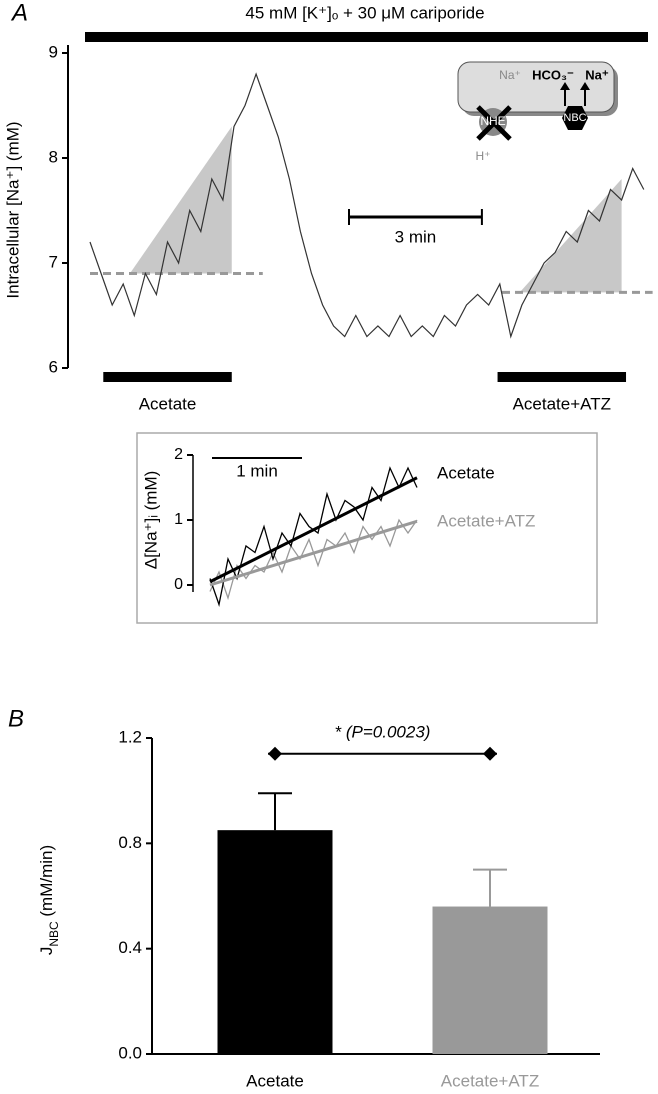  I want to click on y-axis-title: Intracellular [Na⁺] (mM), so click(12, 209).